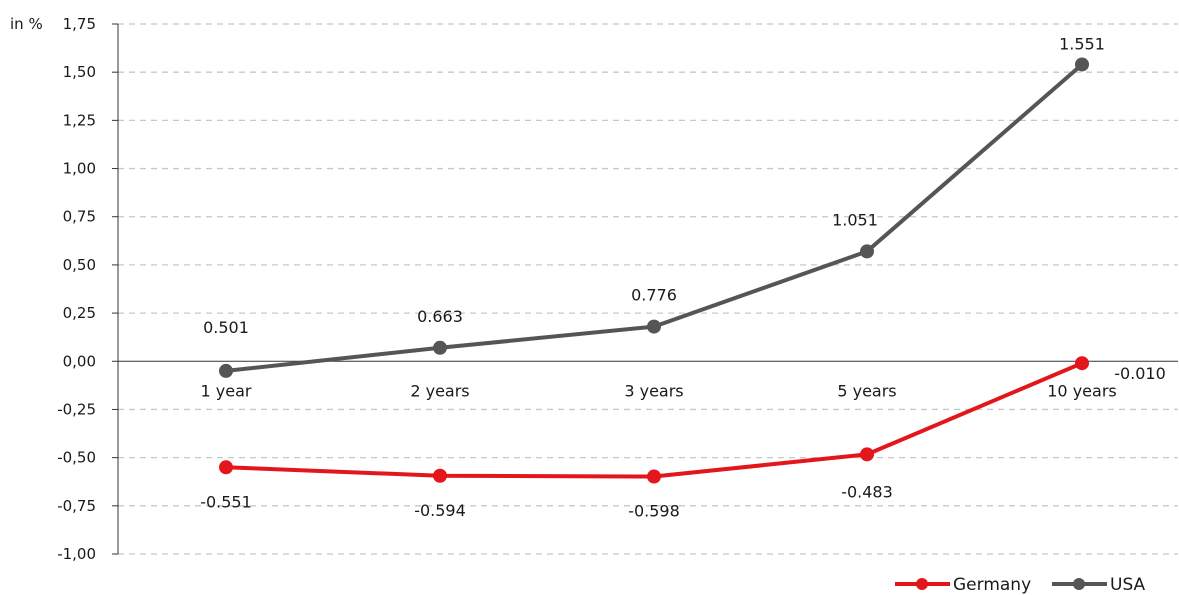 The image size is (1179, 595). Describe the element at coordinates (654, 295) in the screenshot. I see `data-label: 0.776` at that location.